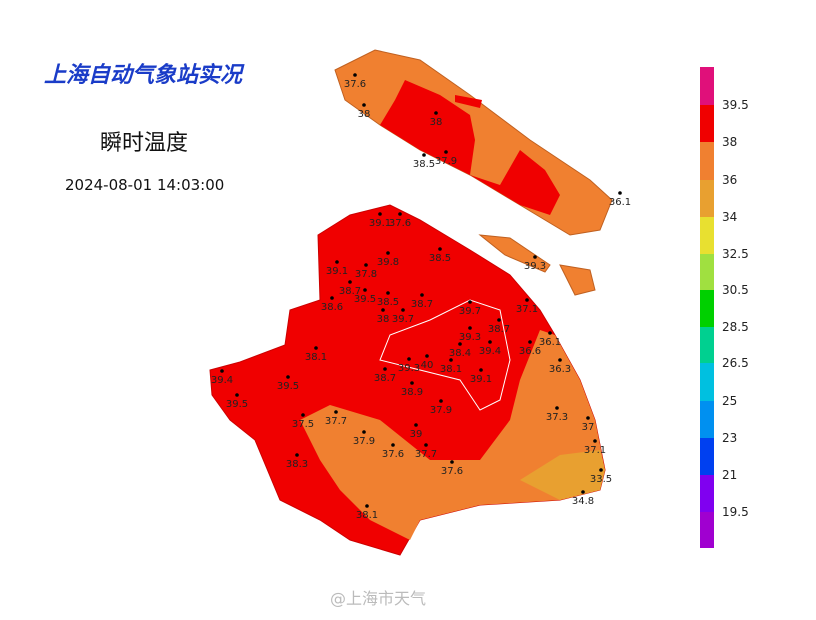 The image size is (816, 620). I want to click on station-value: 39, so click(416, 434).